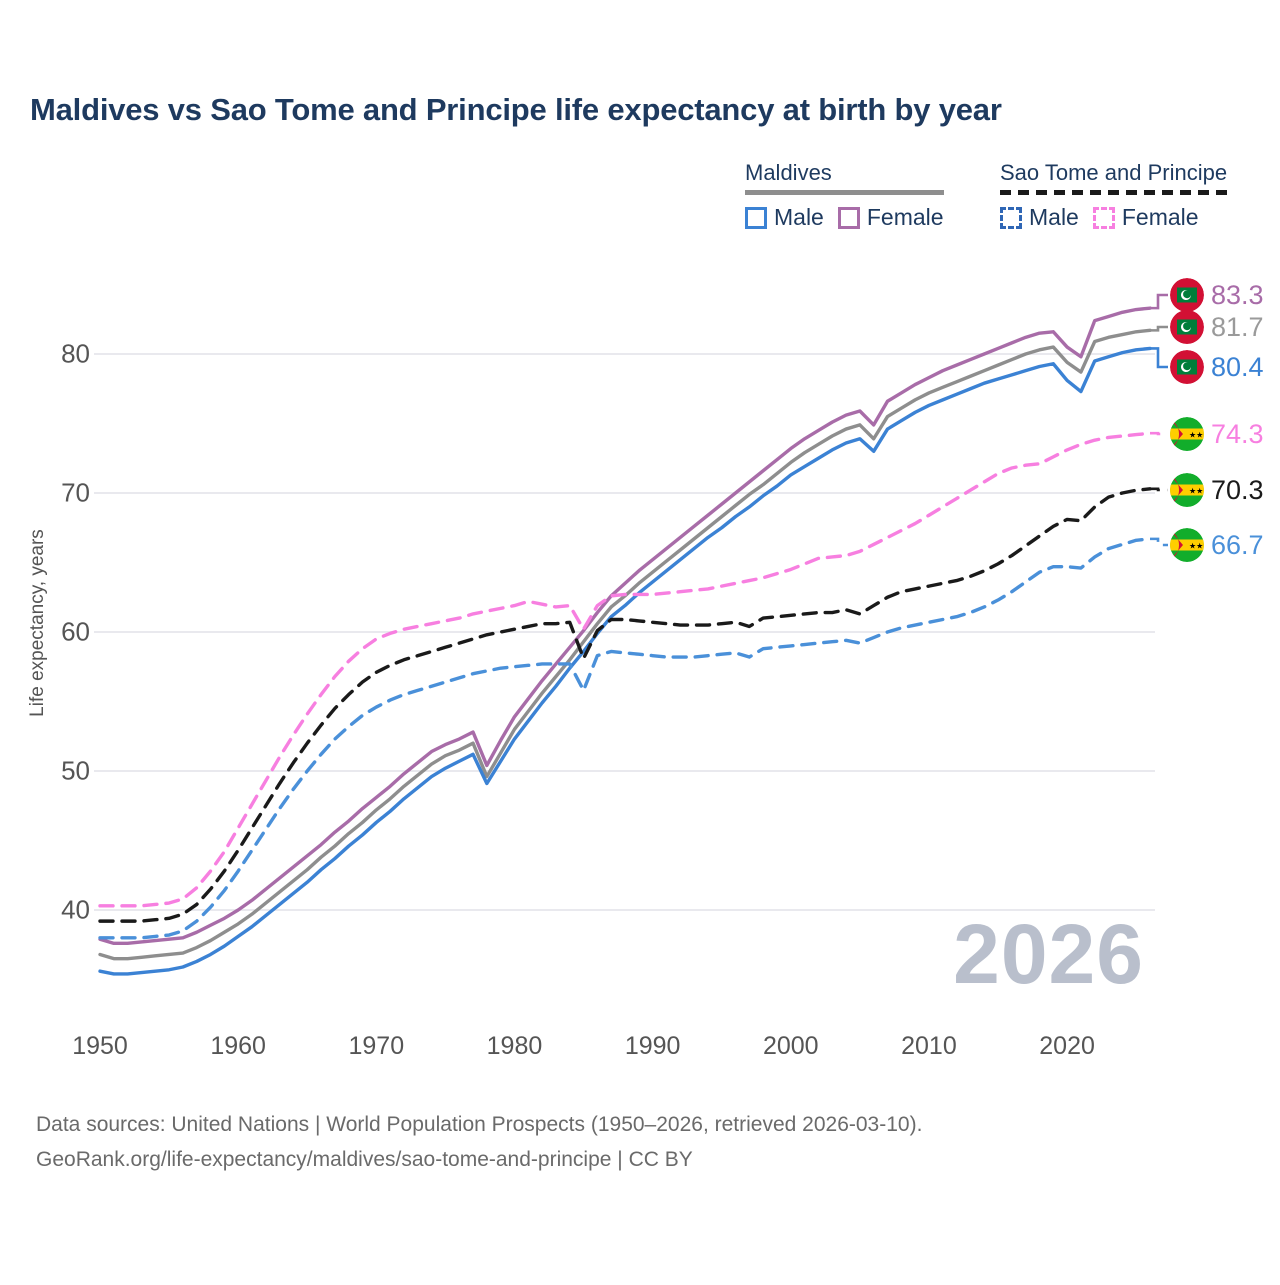  Describe the element at coordinates (929, 1046) in the screenshot. I see `x-tick-label: 2010` at that location.